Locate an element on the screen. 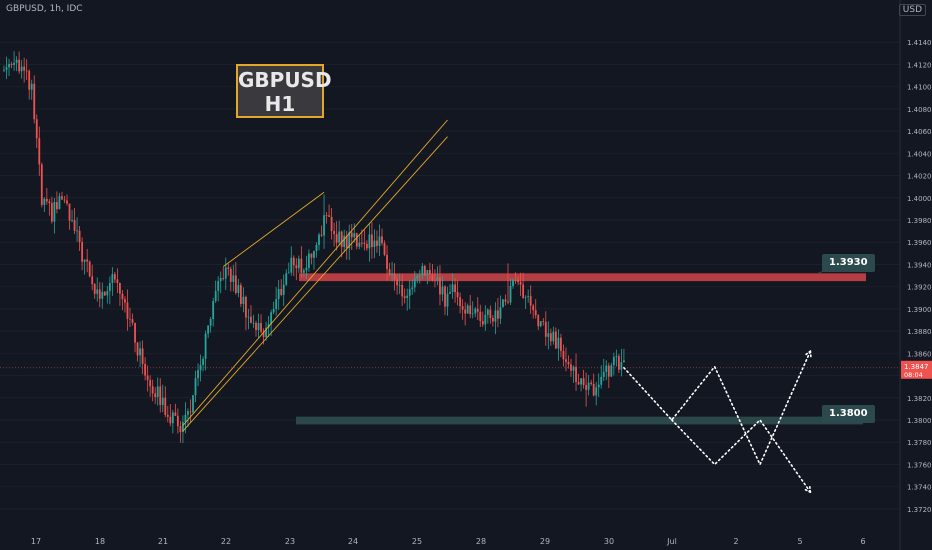 This screenshot has width=932, height=550. wedge-top-line is located at coordinates (273, 229).